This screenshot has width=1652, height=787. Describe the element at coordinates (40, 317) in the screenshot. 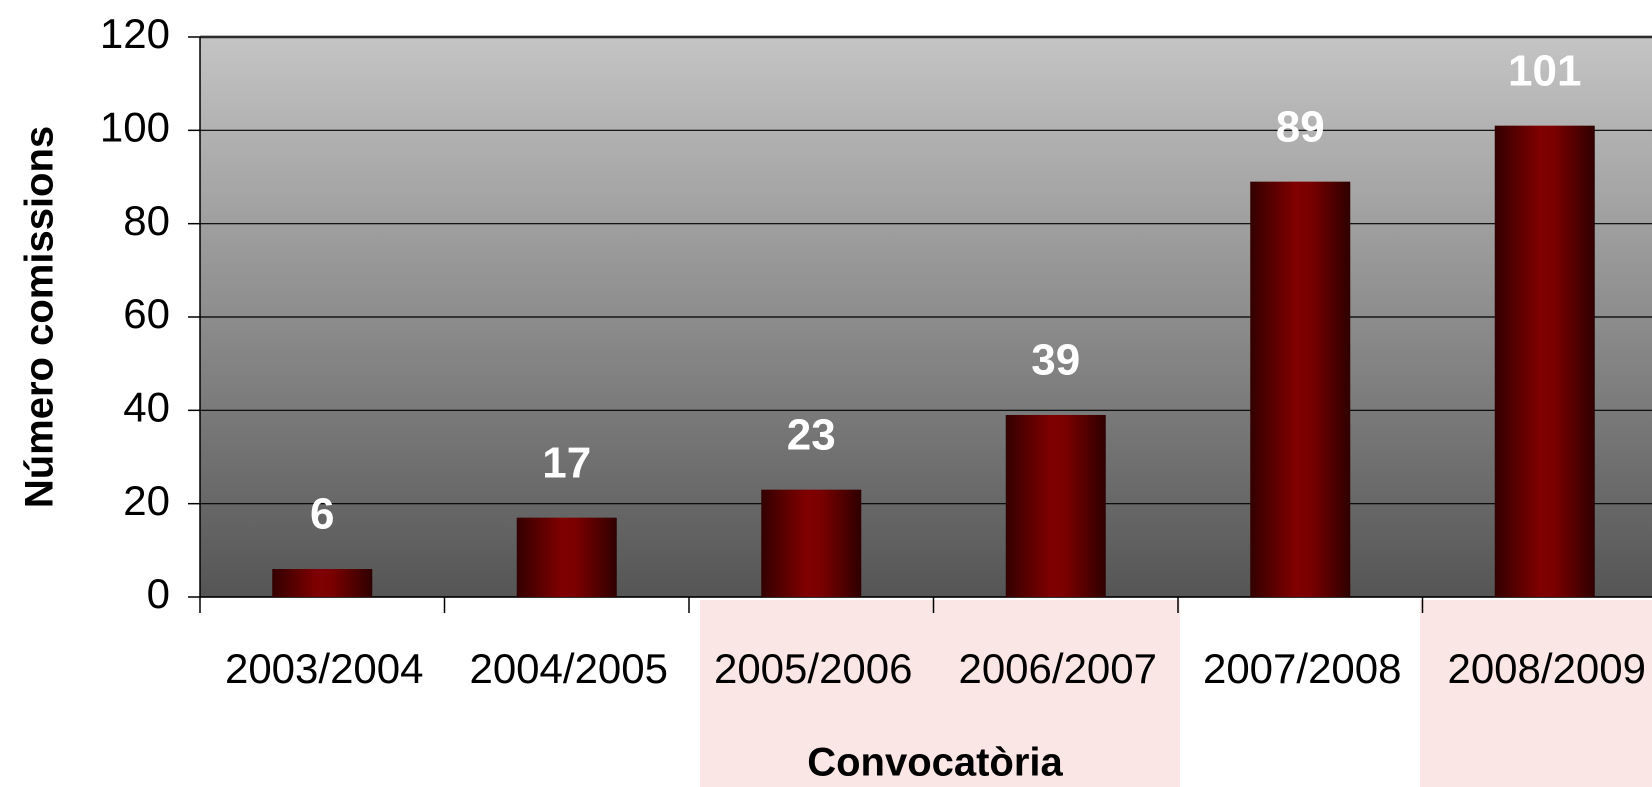

I see `y-axis-title: Número comissions` at that location.